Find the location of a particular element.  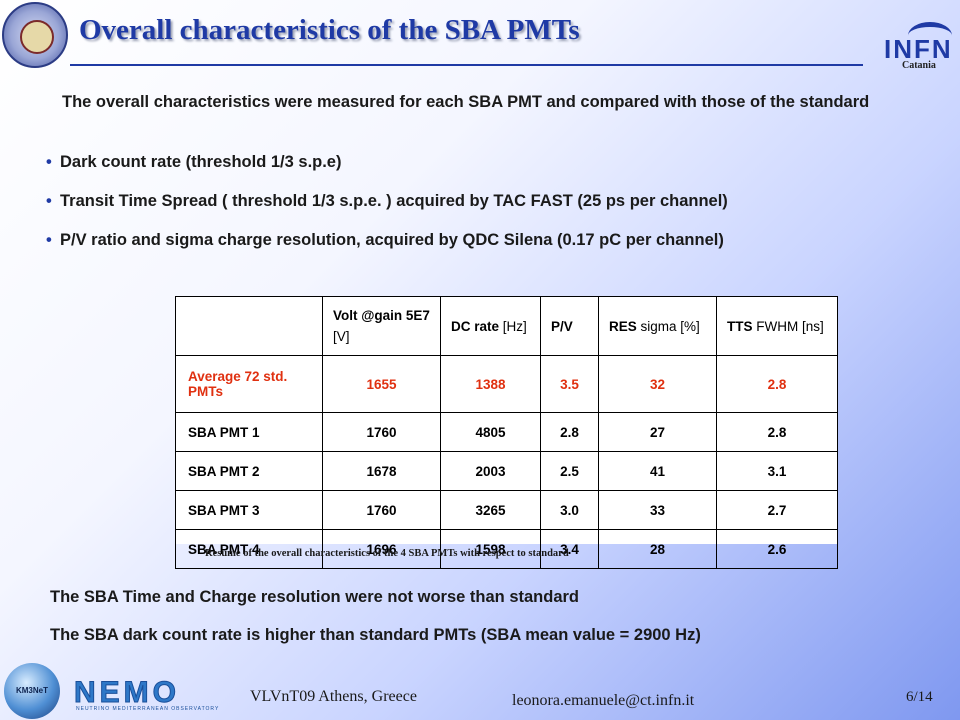

table-cell: 1655 is located at coordinates (381, 384).